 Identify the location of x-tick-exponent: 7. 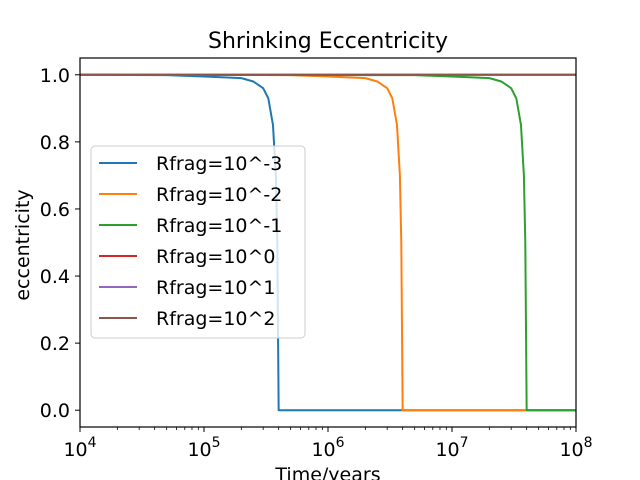
(464, 443).